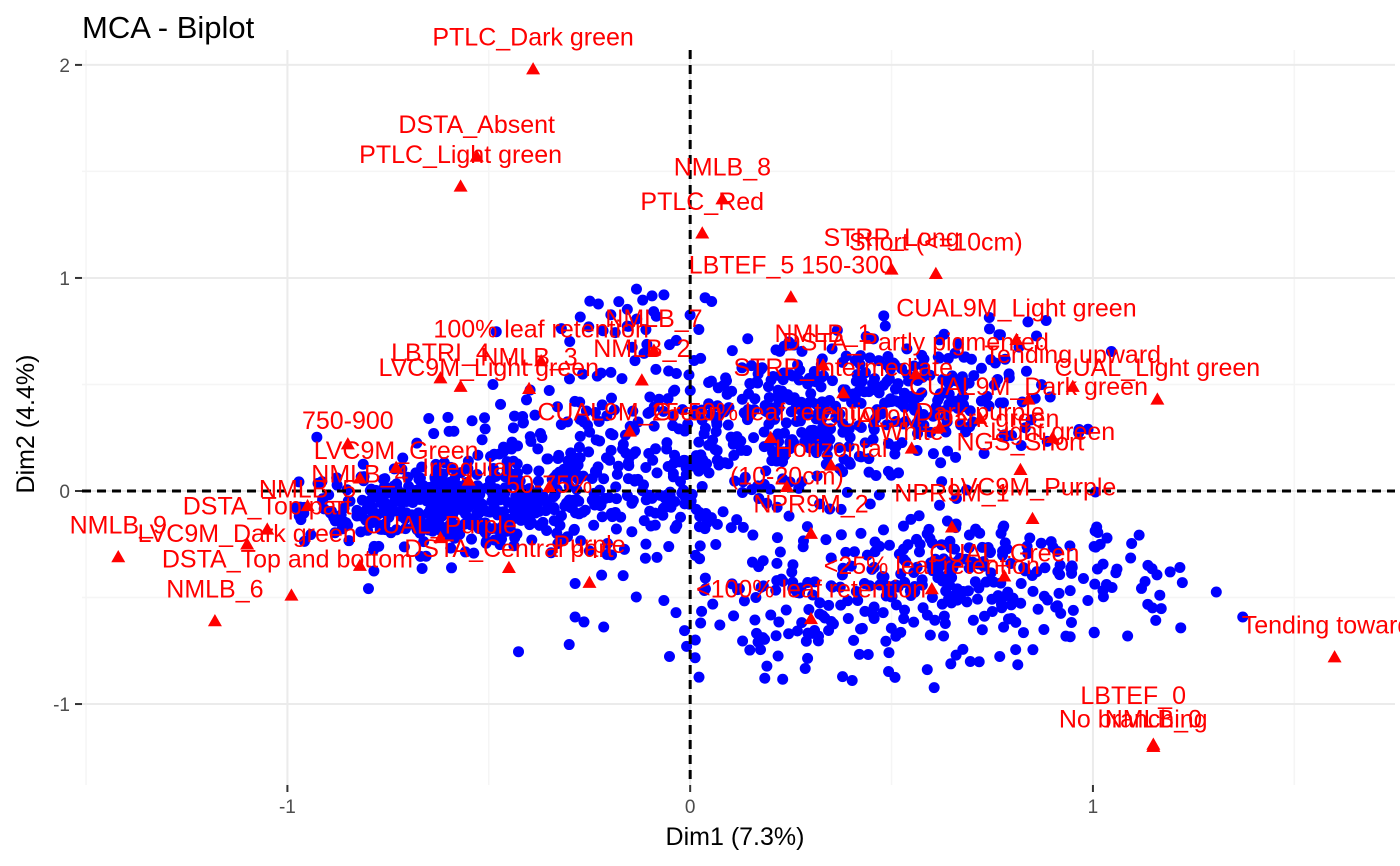  What do you see at coordinates (1093, 807) in the screenshot?
I see `x-tick-label: 1` at bounding box center [1093, 807].